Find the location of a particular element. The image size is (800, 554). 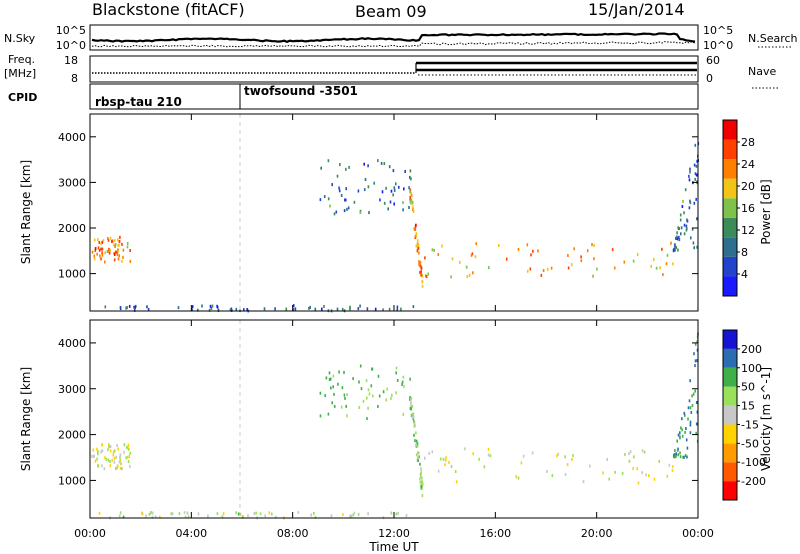

colorbar-tick-label: 28 is located at coordinates (748, 142).